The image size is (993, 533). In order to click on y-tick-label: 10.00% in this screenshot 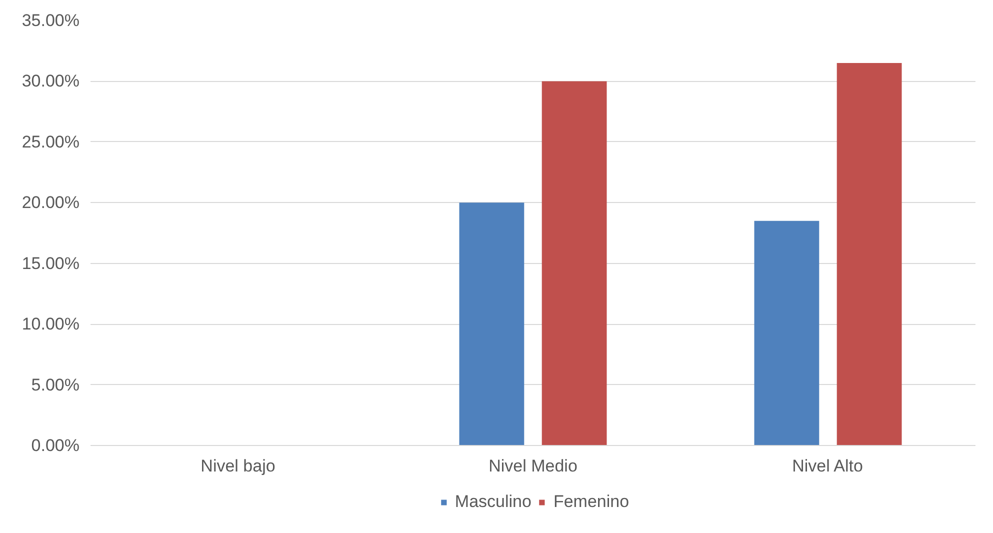, I will do `click(51, 324)`.